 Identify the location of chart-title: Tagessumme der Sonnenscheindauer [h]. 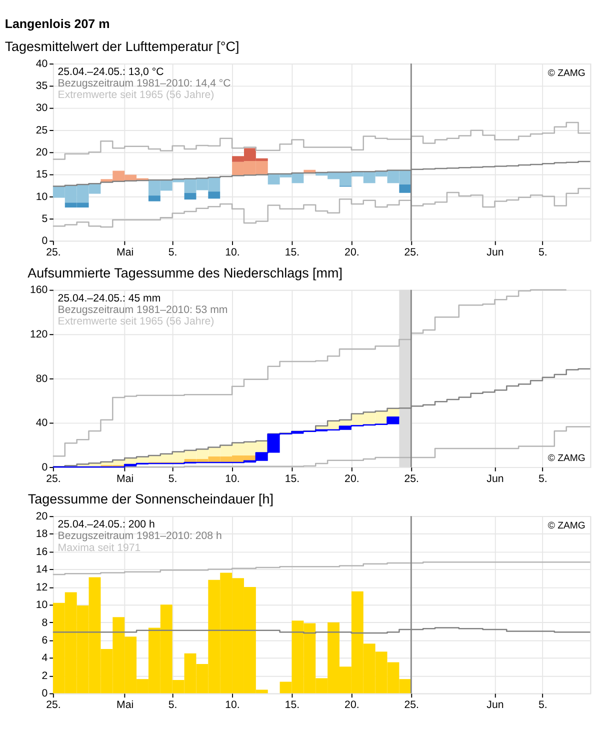
(151, 499).